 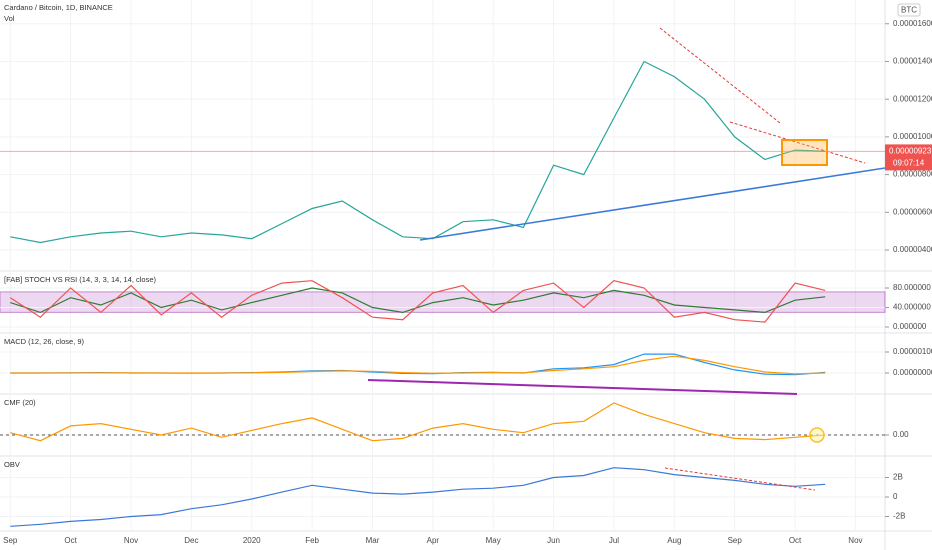 What do you see at coordinates (373, 540) in the screenshot?
I see `x-tick-label: Mar` at bounding box center [373, 540].